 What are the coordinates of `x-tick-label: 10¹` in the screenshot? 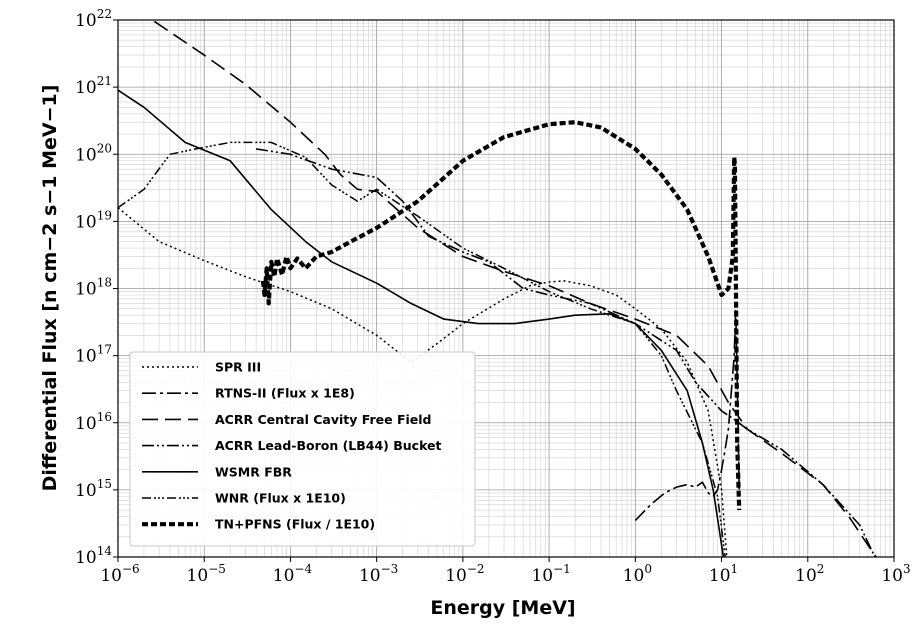 It's located at (723, 574).